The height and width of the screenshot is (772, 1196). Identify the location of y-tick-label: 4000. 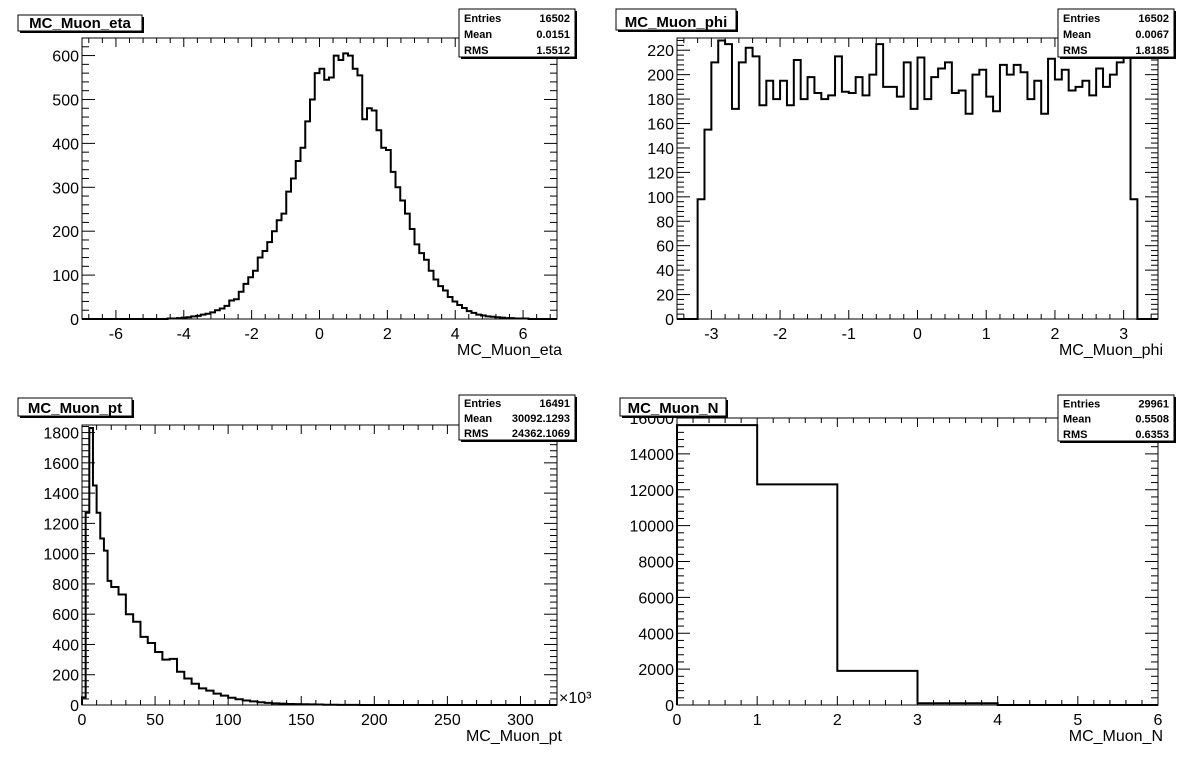
(656, 634).